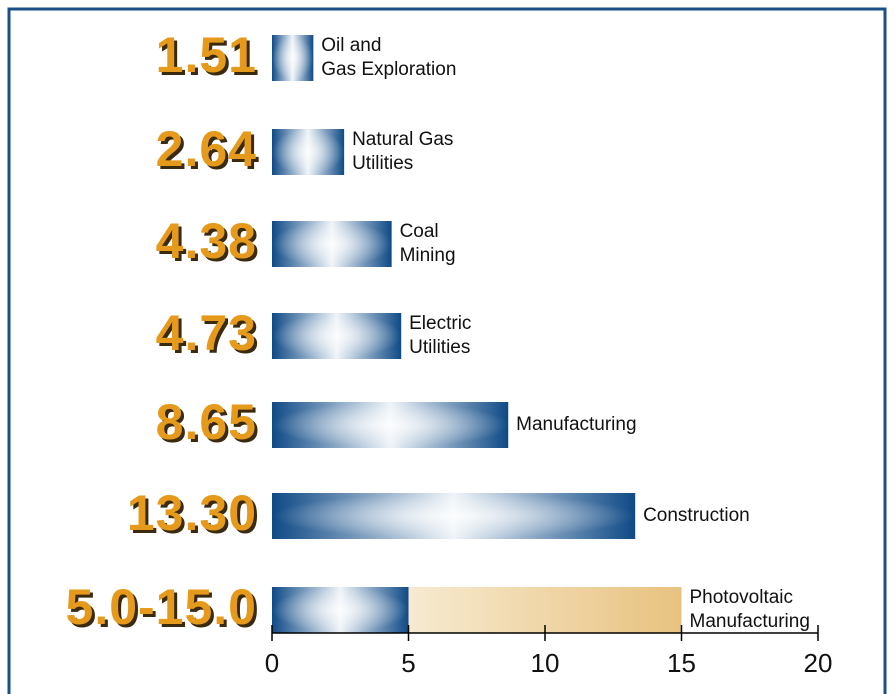 This screenshot has height=694, width=895. Describe the element at coordinates (440, 323) in the screenshot. I see `category-label: Electric` at that location.